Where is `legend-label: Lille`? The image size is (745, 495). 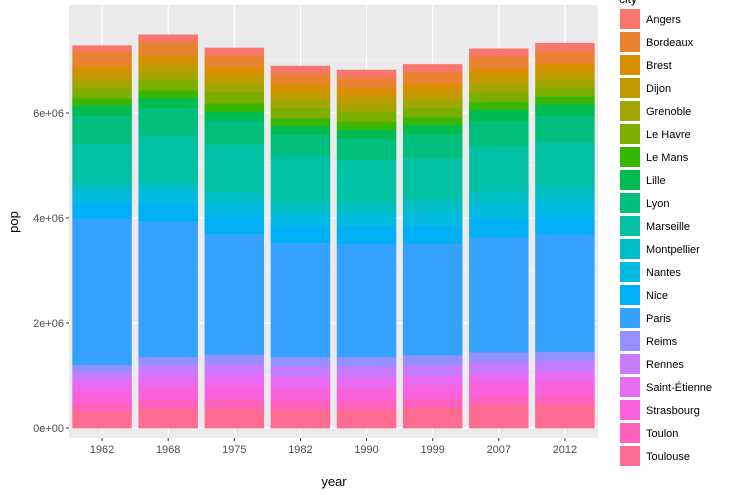 legend-label: Lille is located at coordinates (656, 181).